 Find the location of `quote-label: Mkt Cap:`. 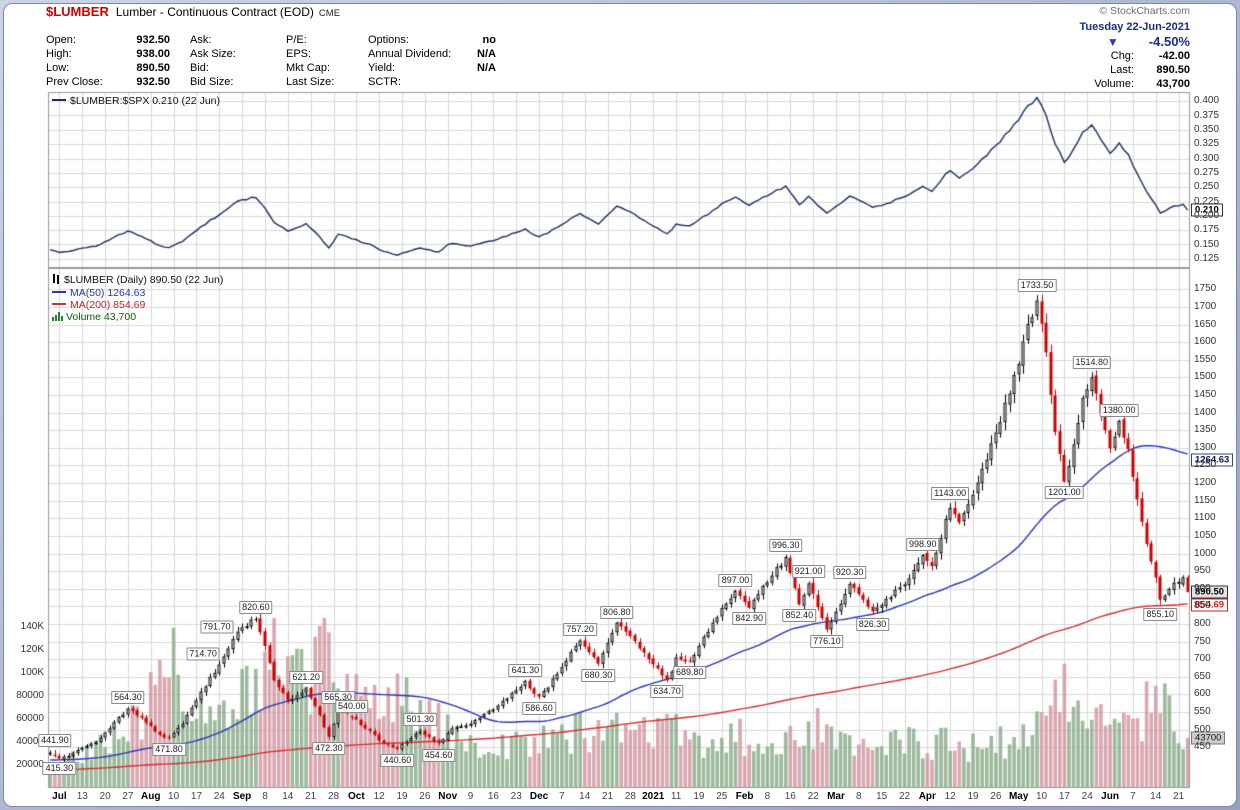

quote-label: Mkt Cap: is located at coordinates (308, 68).